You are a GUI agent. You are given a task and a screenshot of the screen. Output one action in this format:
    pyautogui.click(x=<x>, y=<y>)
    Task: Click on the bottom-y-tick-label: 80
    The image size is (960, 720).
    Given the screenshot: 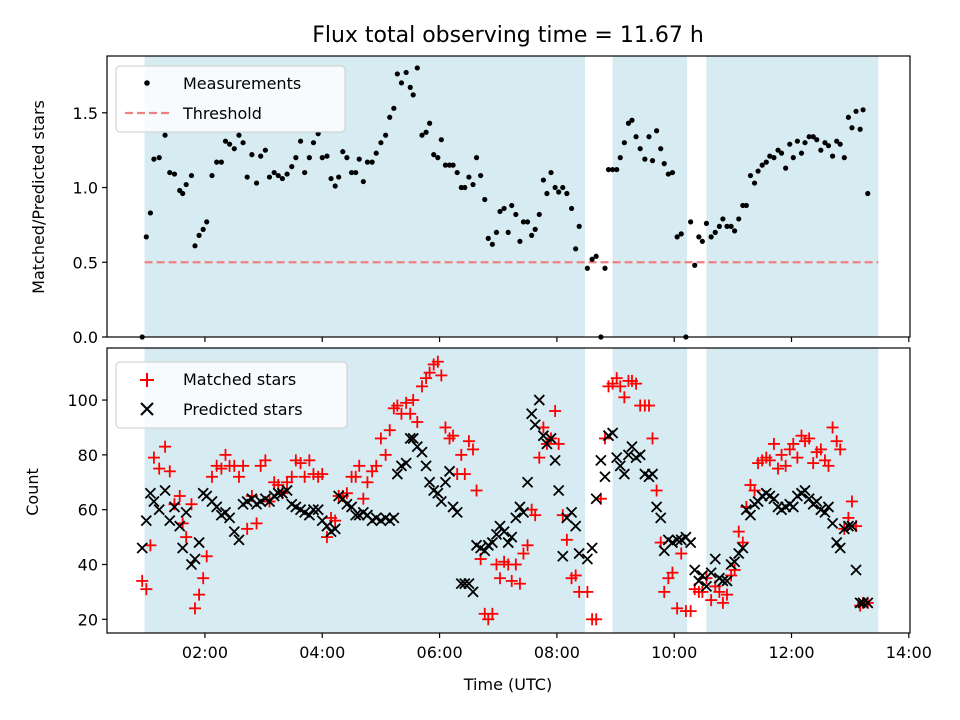 What is the action you would take?
    pyautogui.click(x=88, y=455)
    